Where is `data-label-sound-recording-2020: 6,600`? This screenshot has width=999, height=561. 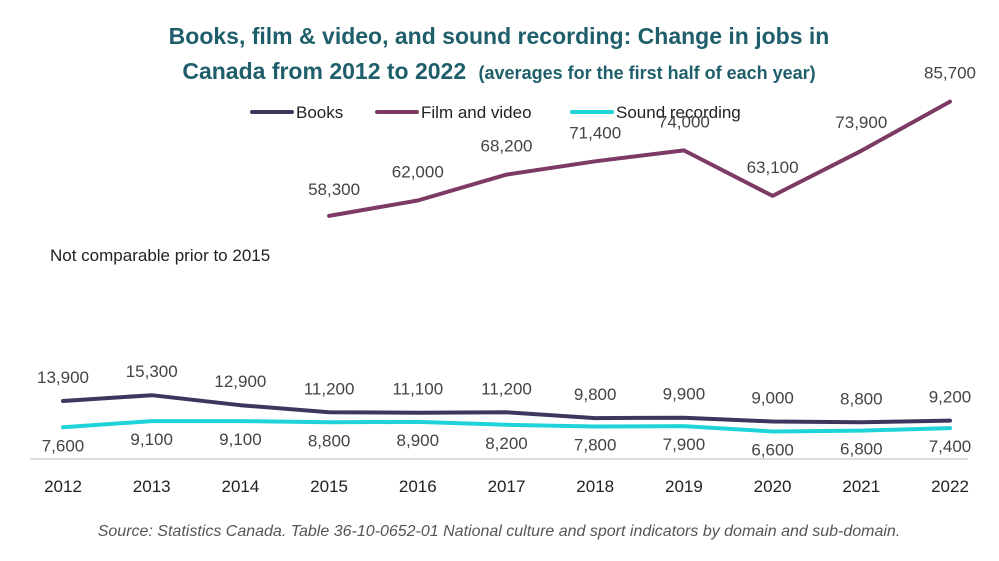 data-label-sound-recording-2020: 6,600 is located at coordinates (772, 449).